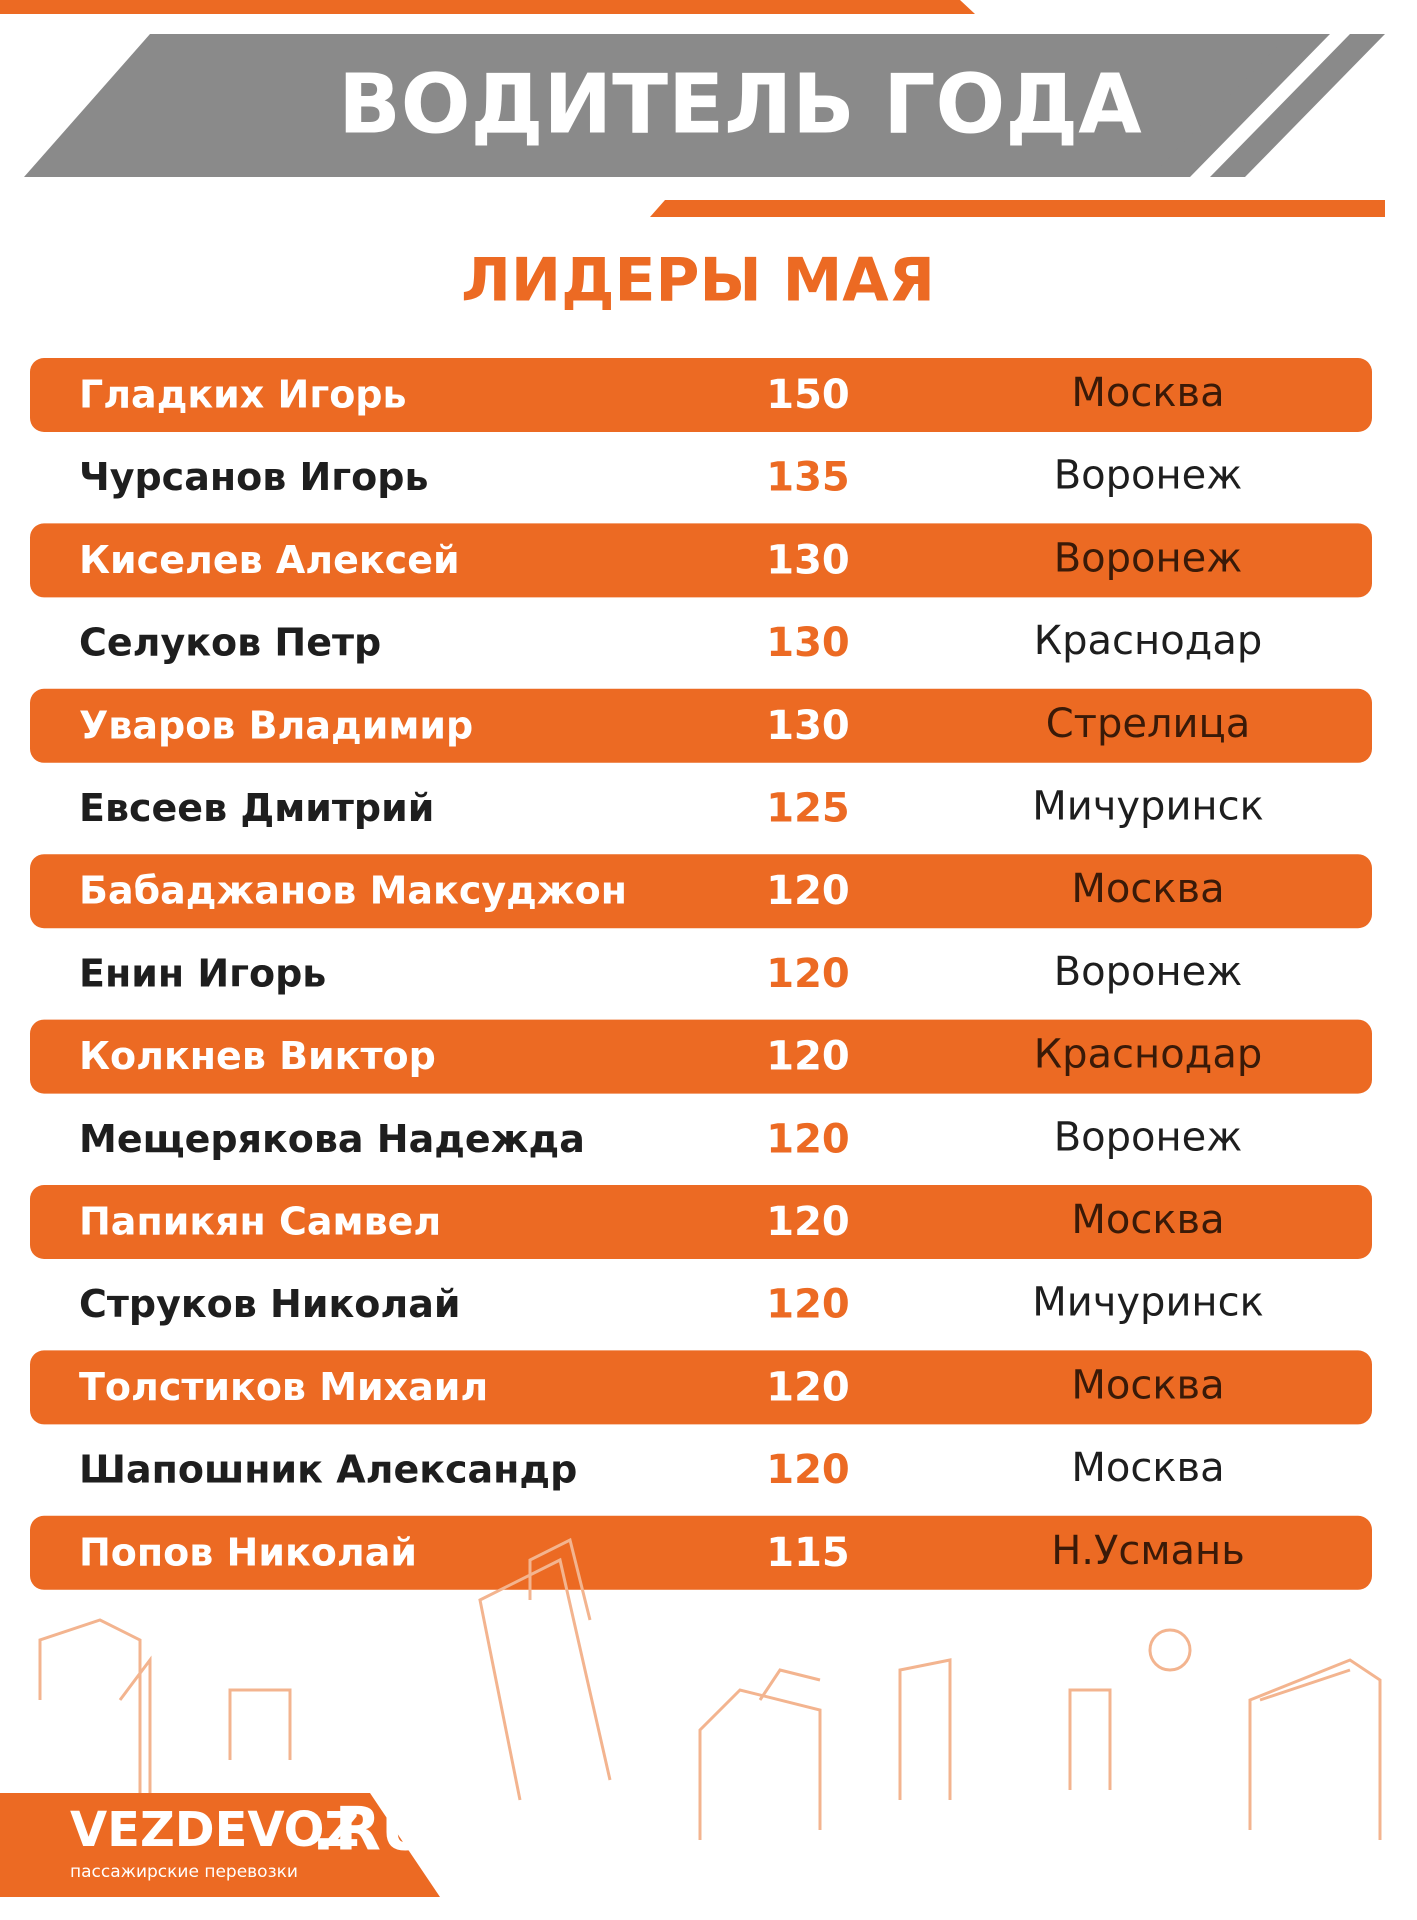  I want to click on driver-name: Гладких Игорь, so click(243, 395).